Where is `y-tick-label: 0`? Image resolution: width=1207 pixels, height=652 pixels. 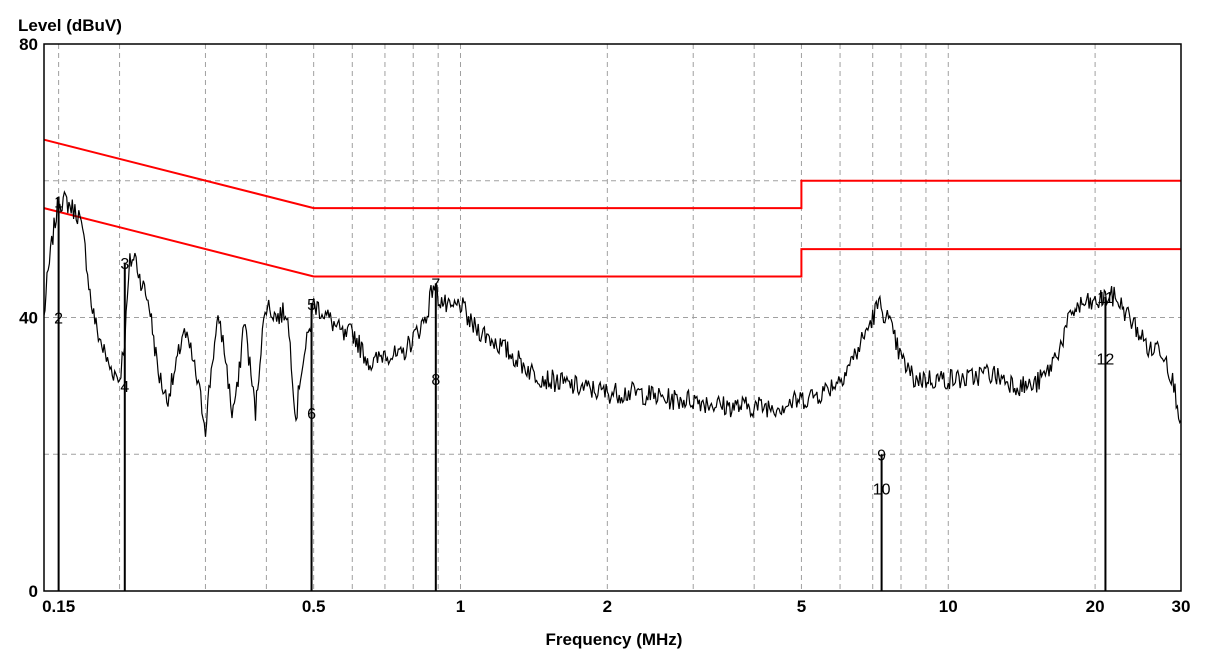 y-tick-label: 0 is located at coordinates (33, 591).